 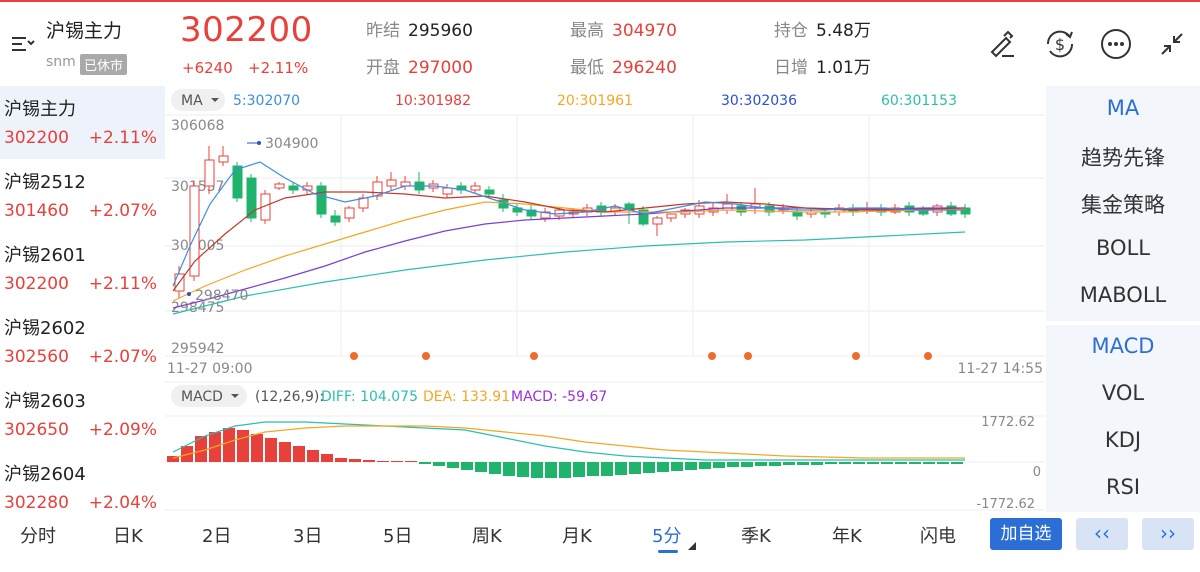 What do you see at coordinates (36, 357) in the screenshot?
I see `contract-price: 302560` at bounding box center [36, 357].